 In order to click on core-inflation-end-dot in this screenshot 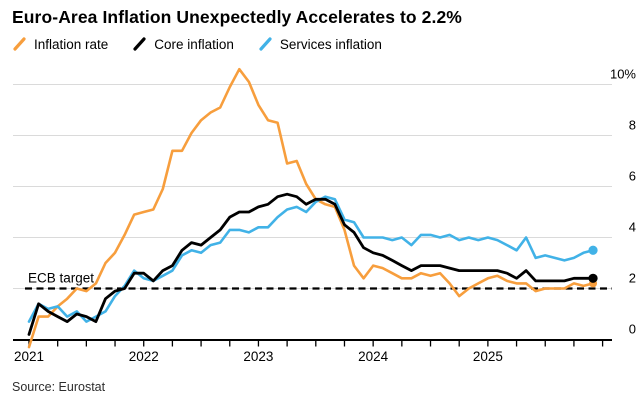, I will do `click(593, 278)`.